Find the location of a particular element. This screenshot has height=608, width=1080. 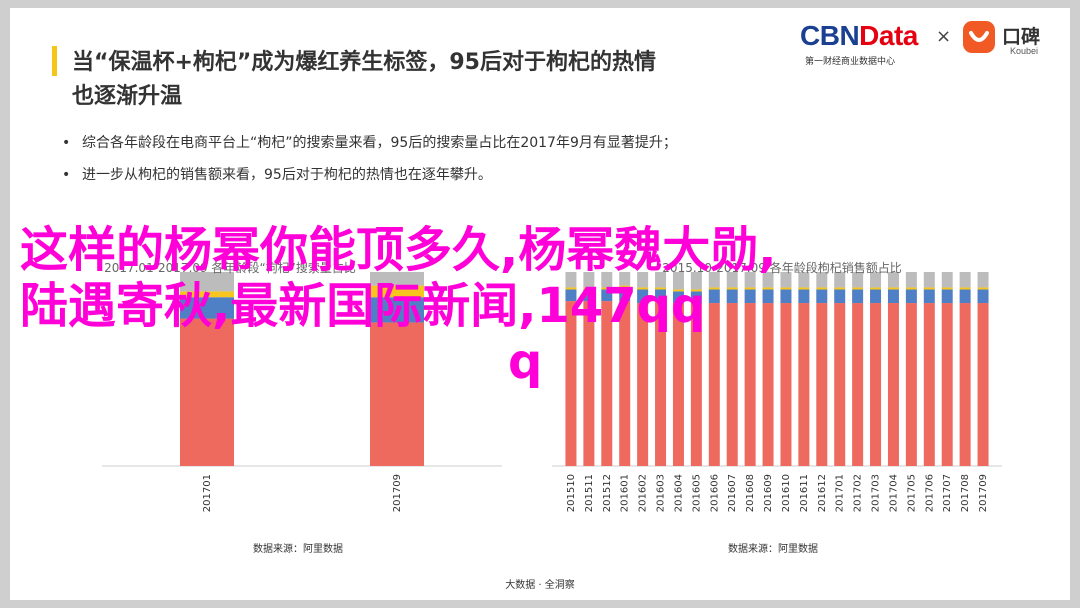

x-tick-label: 201709 is located at coordinates (983, 493).